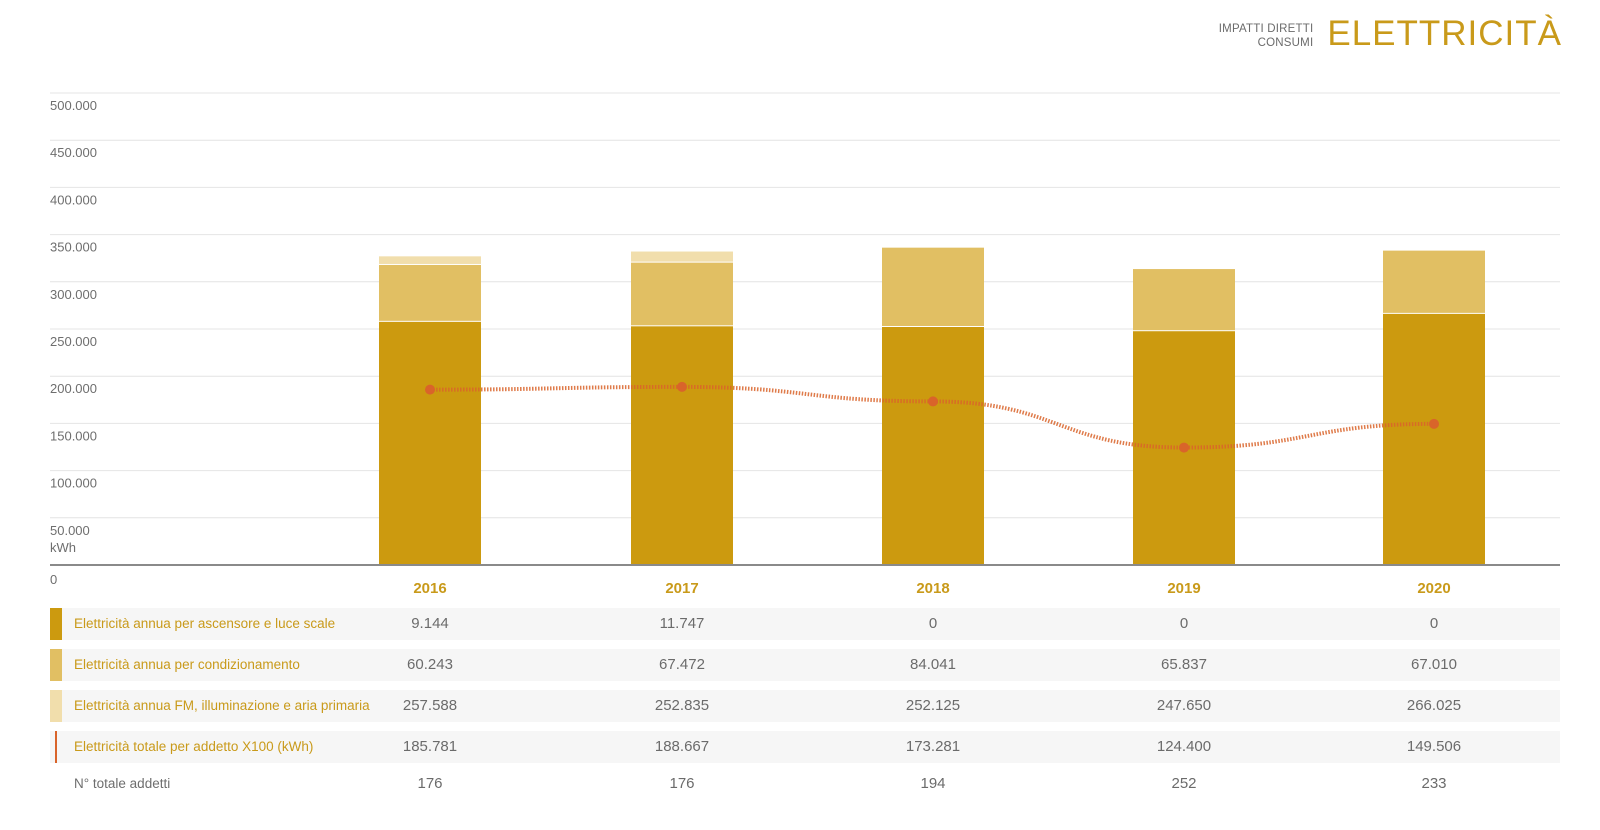 The image size is (1600, 830). What do you see at coordinates (56, 706) in the screenshot?
I see `legend-swatch-fm` at bounding box center [56, 706].